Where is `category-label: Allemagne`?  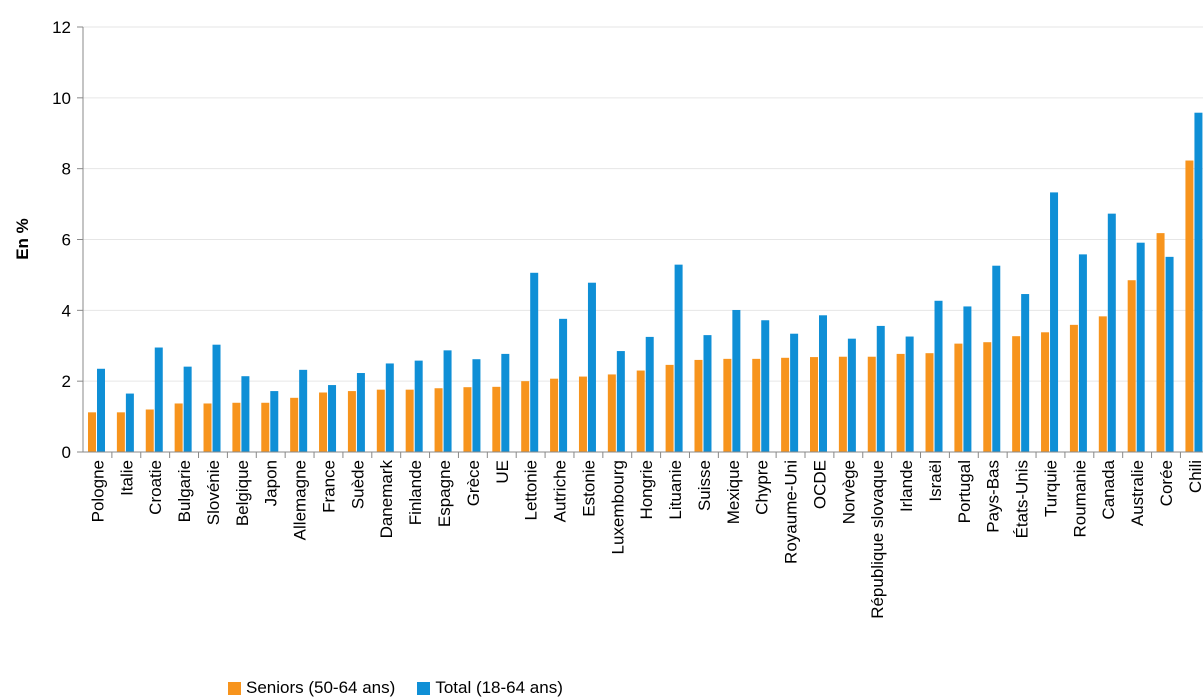
category-label: Allemagne is located at coordinates (300, 500).